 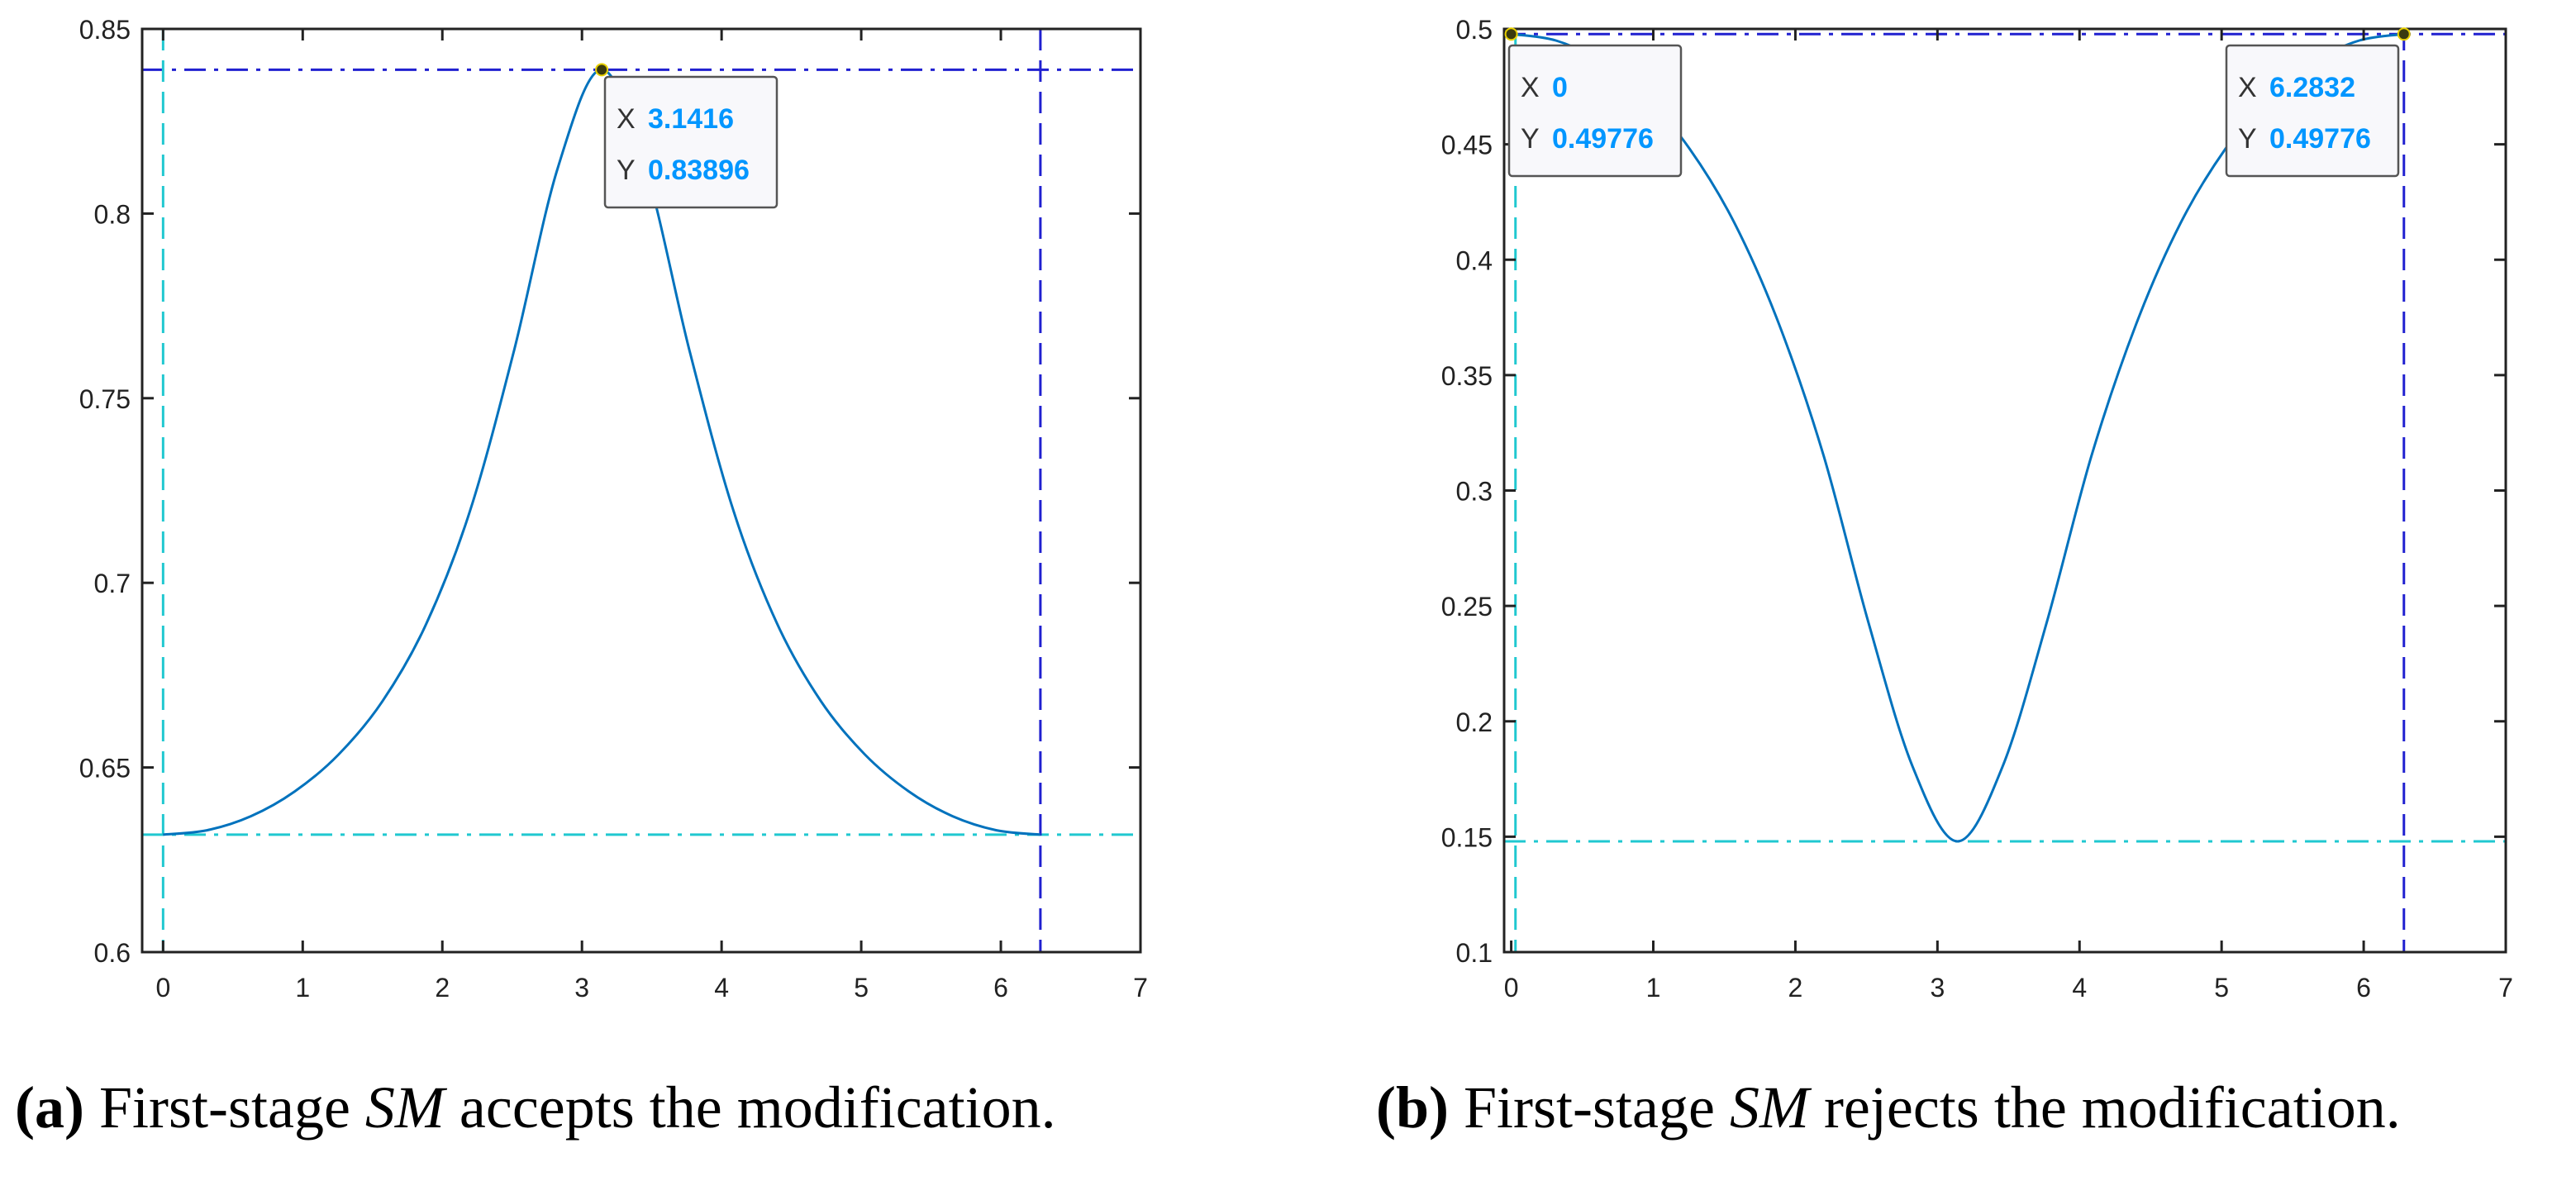 What do you see at coordinates (1467, 145) in the screenshot?
I see `chart-b-y-tick-label: 0.45` at bounding box center [1467, 145].